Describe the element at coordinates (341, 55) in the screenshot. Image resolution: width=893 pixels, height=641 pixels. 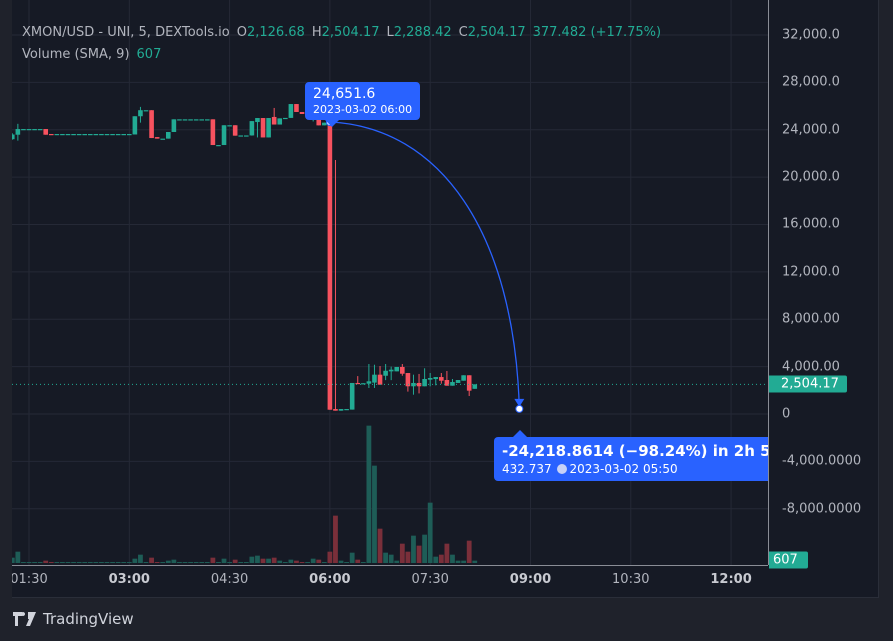
I see `volume-legend: Volume (SMA, 9) 607` at that location.